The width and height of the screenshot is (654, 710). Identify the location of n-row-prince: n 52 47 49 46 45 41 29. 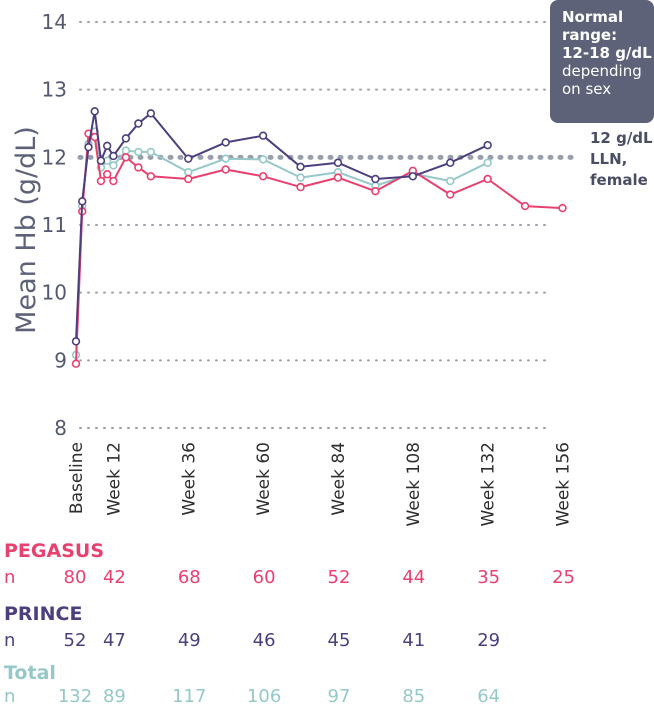
(327, 642).